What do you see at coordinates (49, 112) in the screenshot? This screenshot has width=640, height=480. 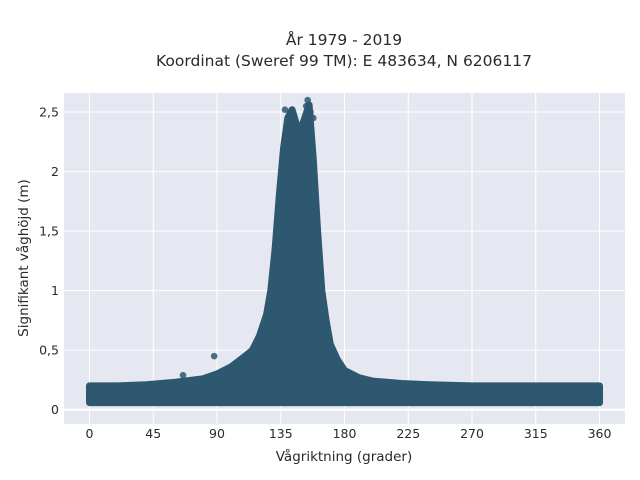 I see `y-tick-label: 2,5` at bounding box center [49, 112].